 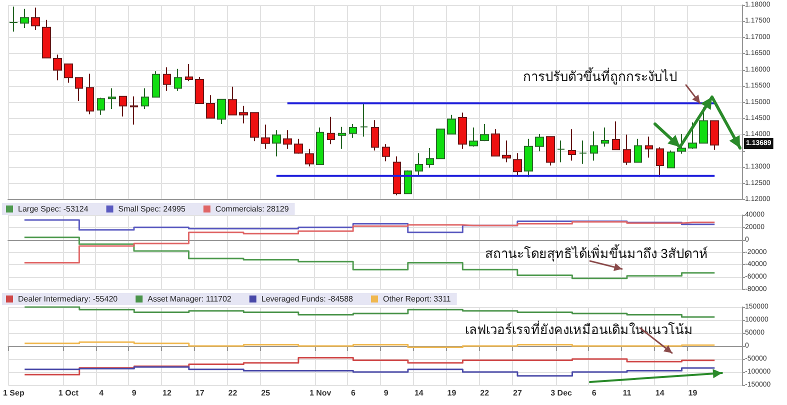 What do you see at coordinates (68, 299) in the screenshot?
I see `legend-label: Dealer Intermediary: -55420` at bounding box center [68, 299].